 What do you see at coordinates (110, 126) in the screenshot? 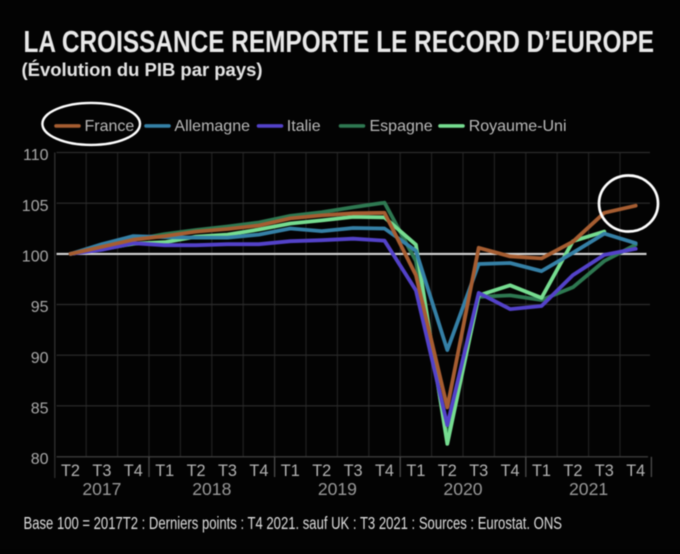
I see `svg-text: France` at bounding box center [110, 126].